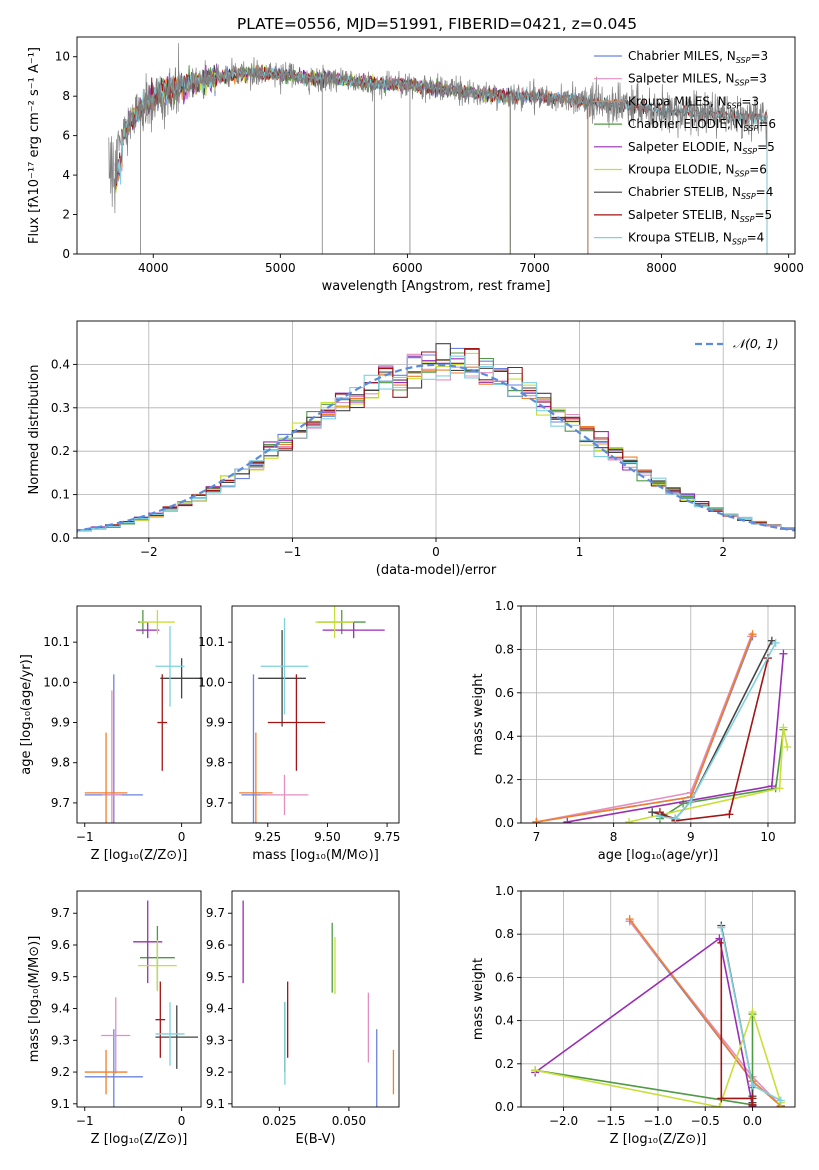 This screenshot has height=1170, width=819. Describe the element at coordinates (66, 96) in the screenshot. I see `y-tick-label: 8` at that location.